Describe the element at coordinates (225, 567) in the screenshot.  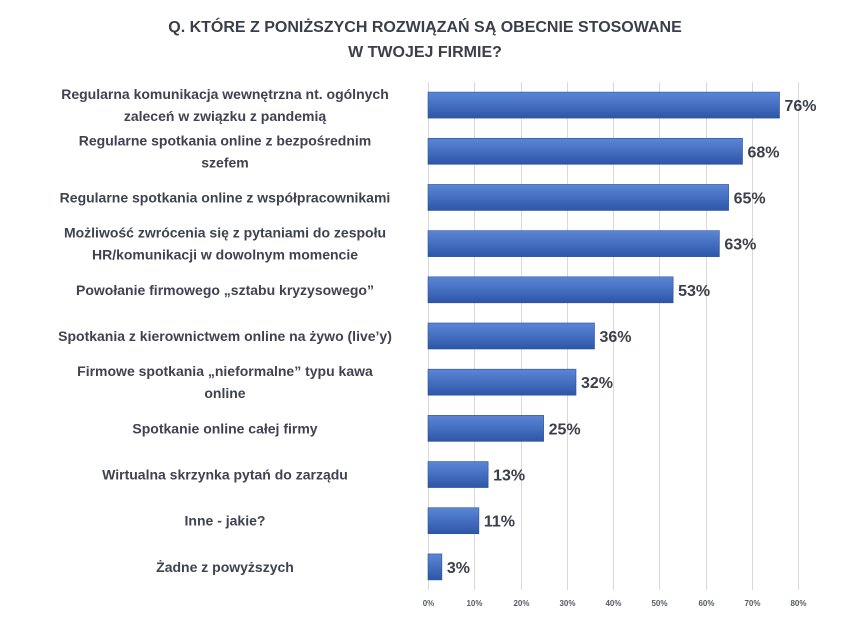
I see `category-label: Żadne z powyższych` at that location.